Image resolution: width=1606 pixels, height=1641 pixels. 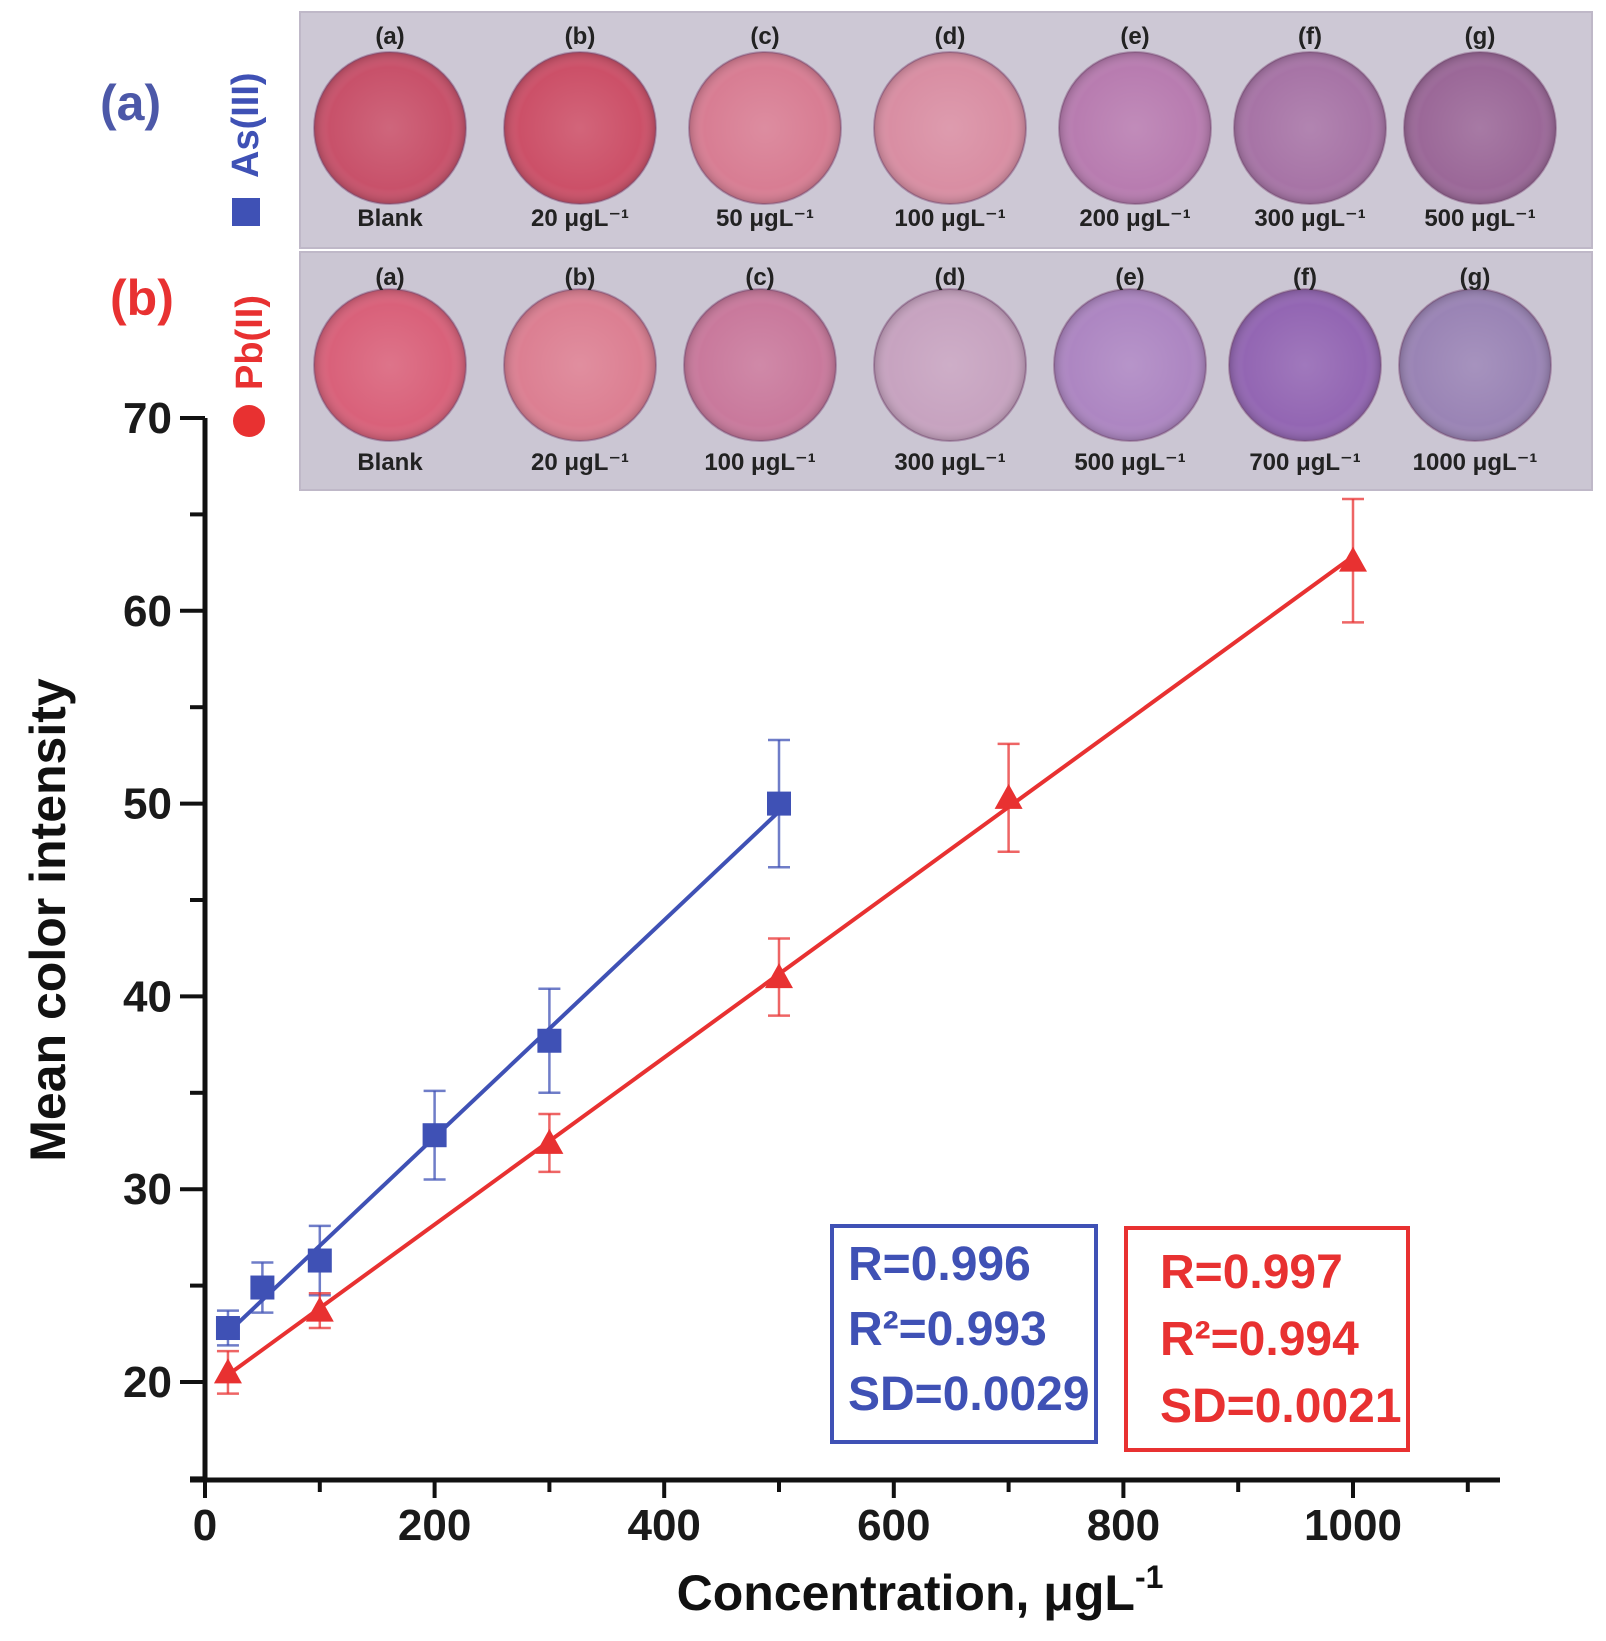 I want to click on x-axis-title-sup: -1, so click(x=1149, y=1577).